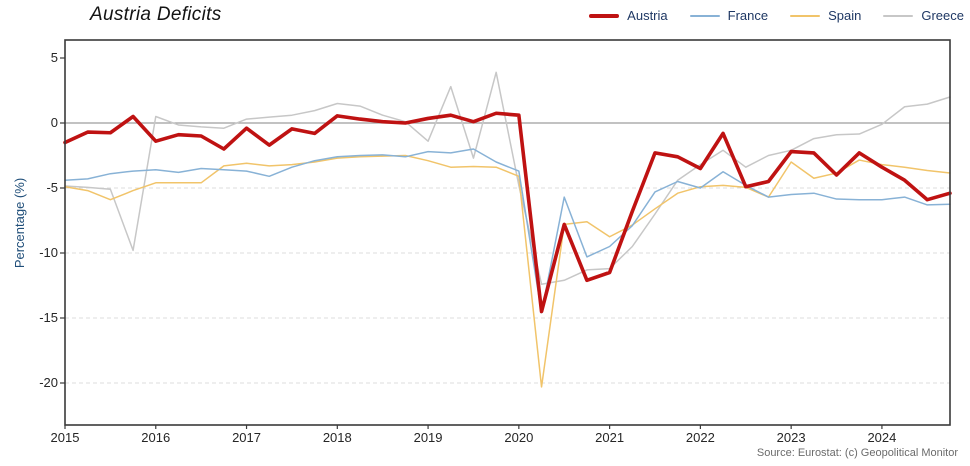 This screenshot has width=970, height=466. What do you see at coordinates (246, 437) in the screenshot?
I see `x-tick-label: 2017` at bounding box center [246, 437].